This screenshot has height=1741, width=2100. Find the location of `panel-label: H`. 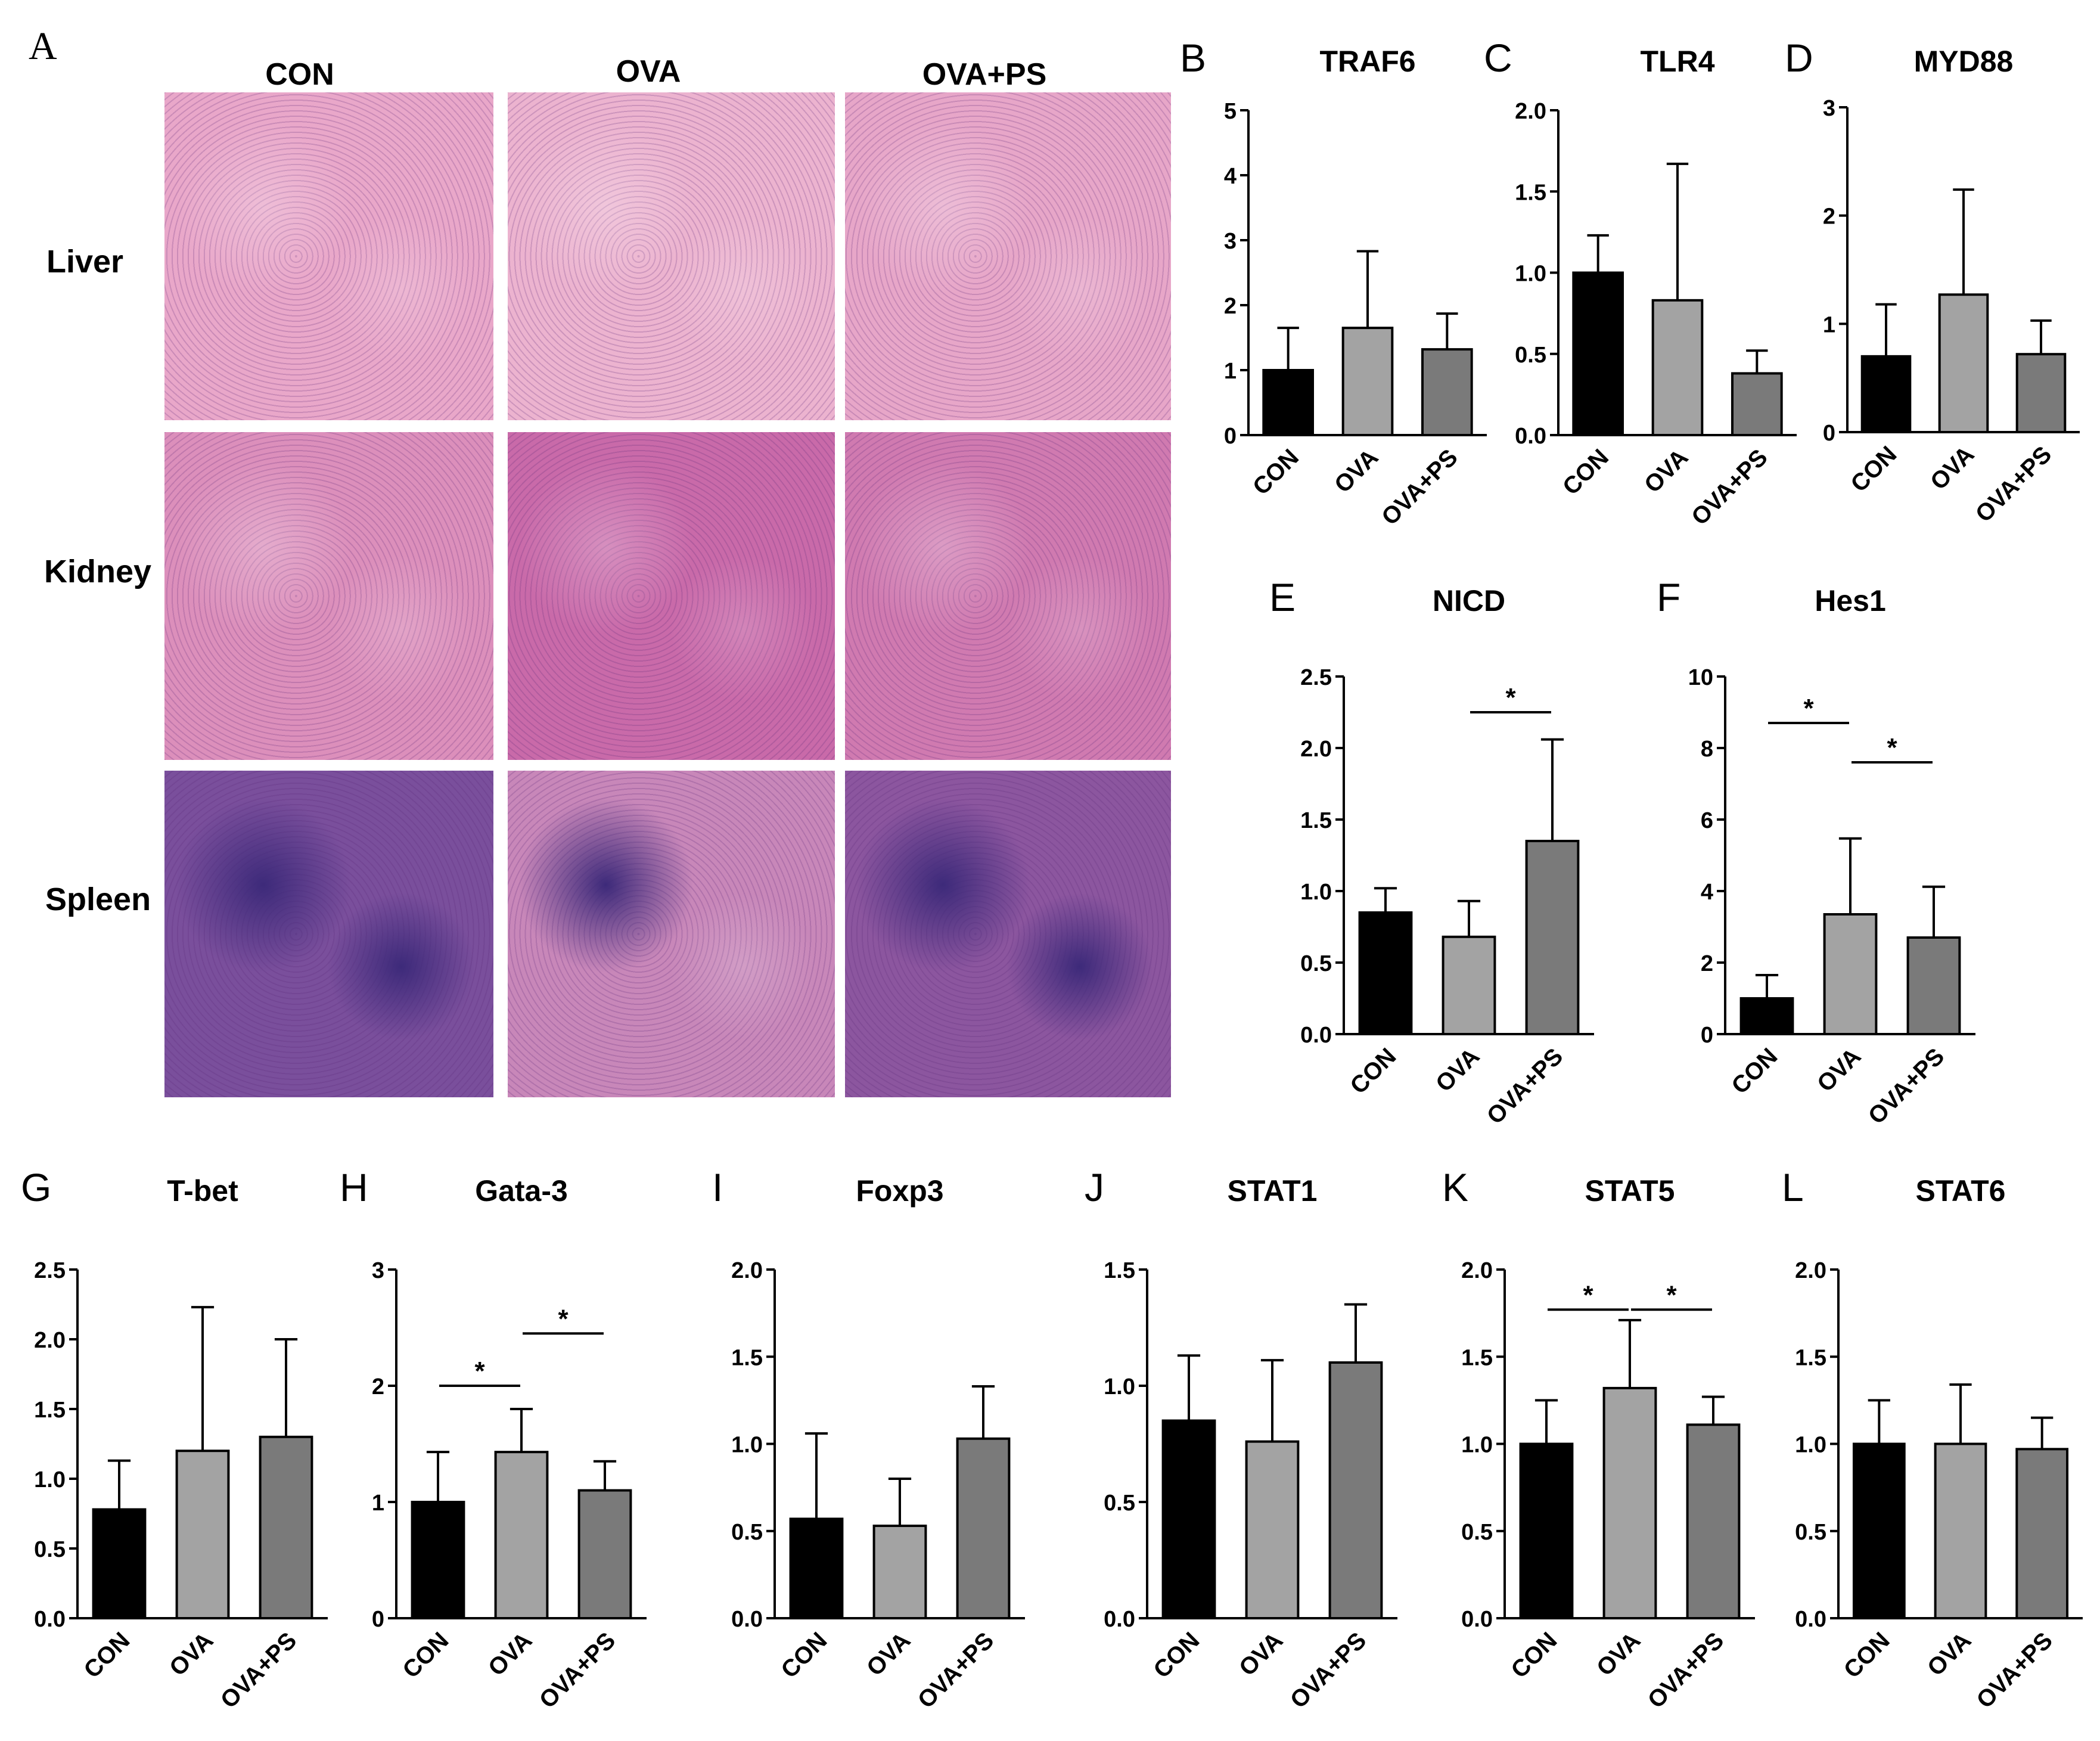

panel-label: H is located at coordinates (354, 1187).